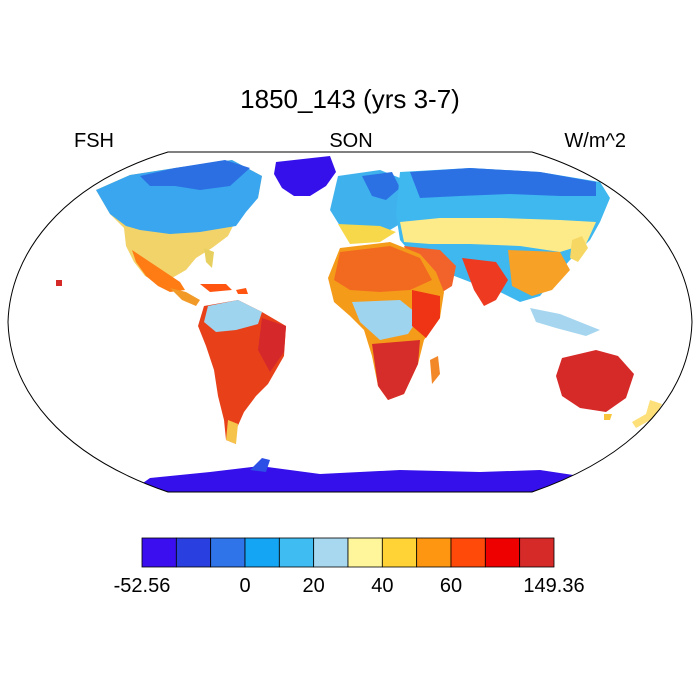 The width and height of the screenshot is (700, 700). Describe the element at coordinates (142, 586) in the screenshot. I see `colorbar-label-0: -52.56` at that location.